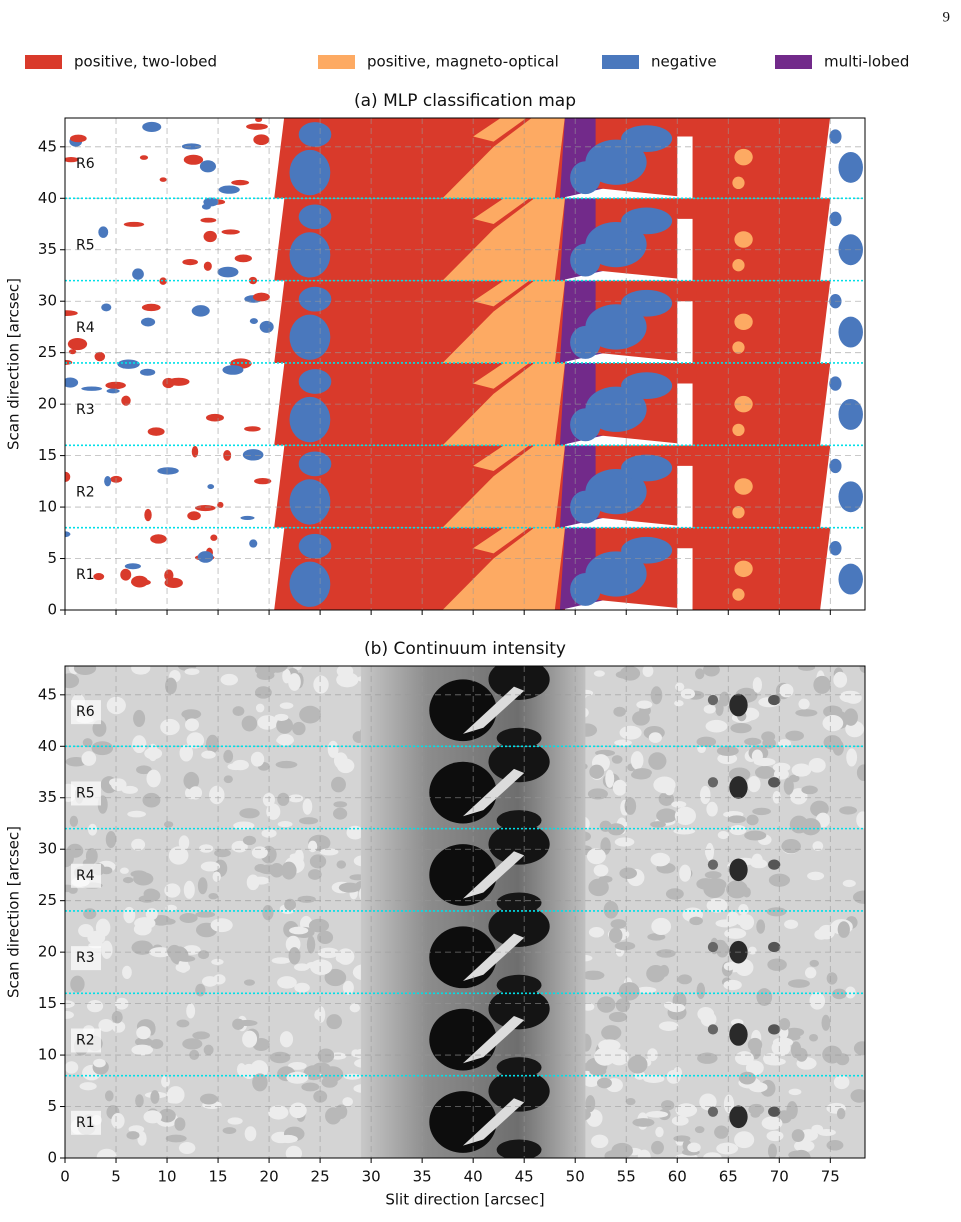 The height and width of the screenshot is (1222, 961). What do you see at coordinates (47, 952) in the screenshot?
I see `y-tick-label: 20` at bounding box center [47, 952].